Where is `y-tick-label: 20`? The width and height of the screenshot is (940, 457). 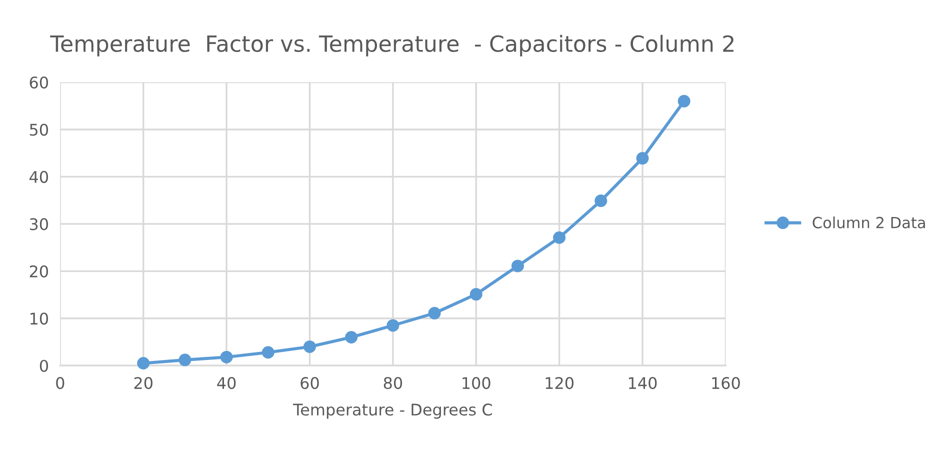
y-tick-label: 20 is located at coordinates (39, 271).